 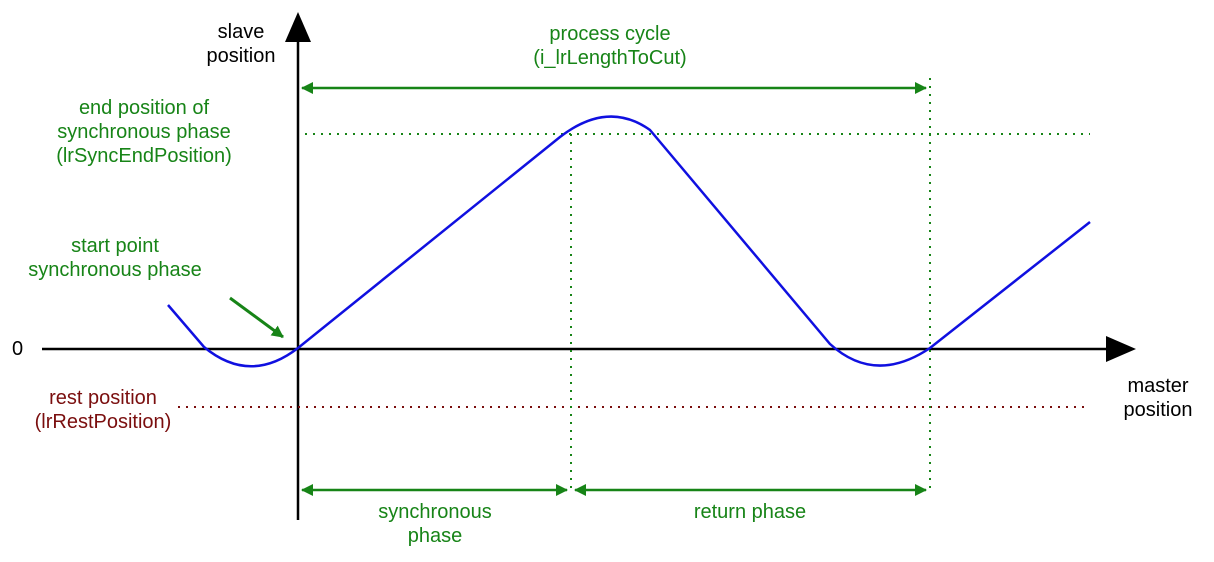 What do you see at coordinates (610, 46) in the screenshot?
I see `process-cycle-label: process cycle (i_lrLengthToCut)` at bounding box center [610, 46].